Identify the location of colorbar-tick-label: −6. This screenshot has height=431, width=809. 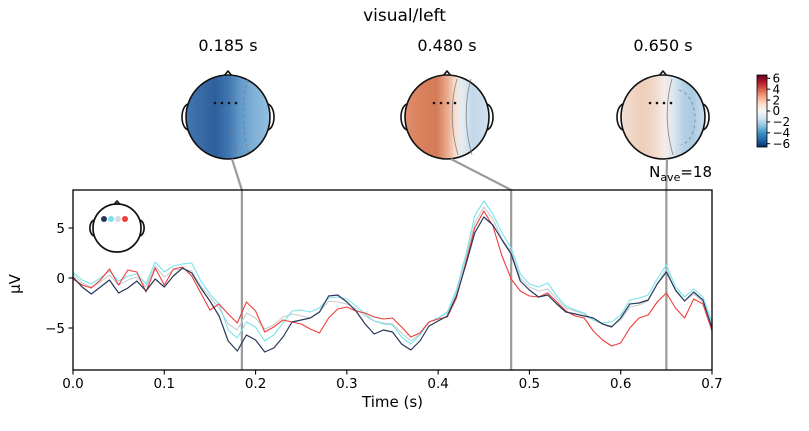
(782, 144).